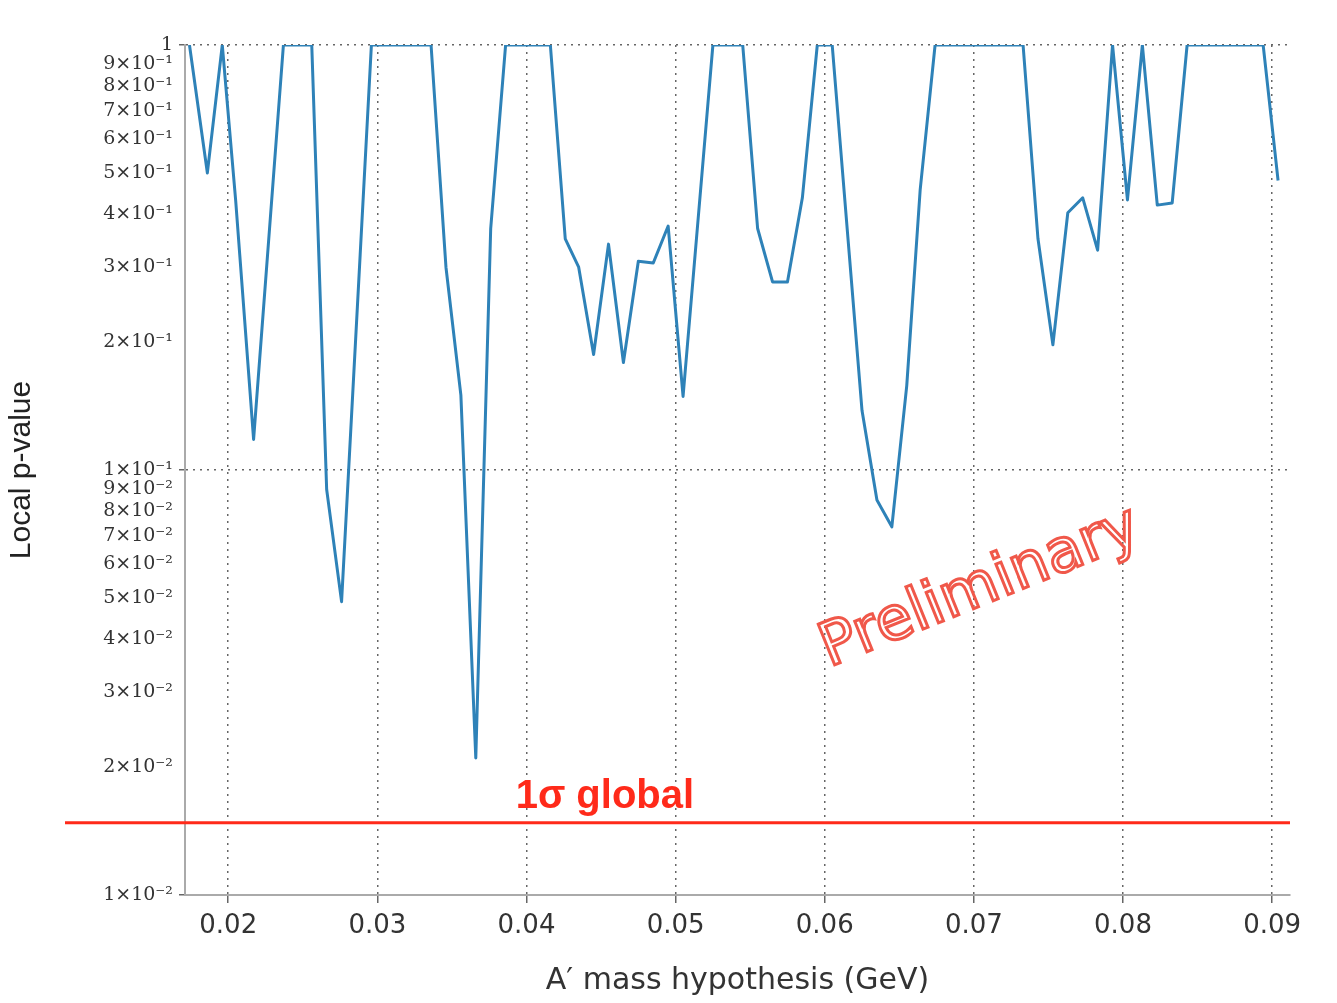 The height and width of the screenshot is (1003, 1337). Describe the element at coordinates (138, 690) in the screenshot. I see `y-tick-label: 3×10⁻²` at that location.